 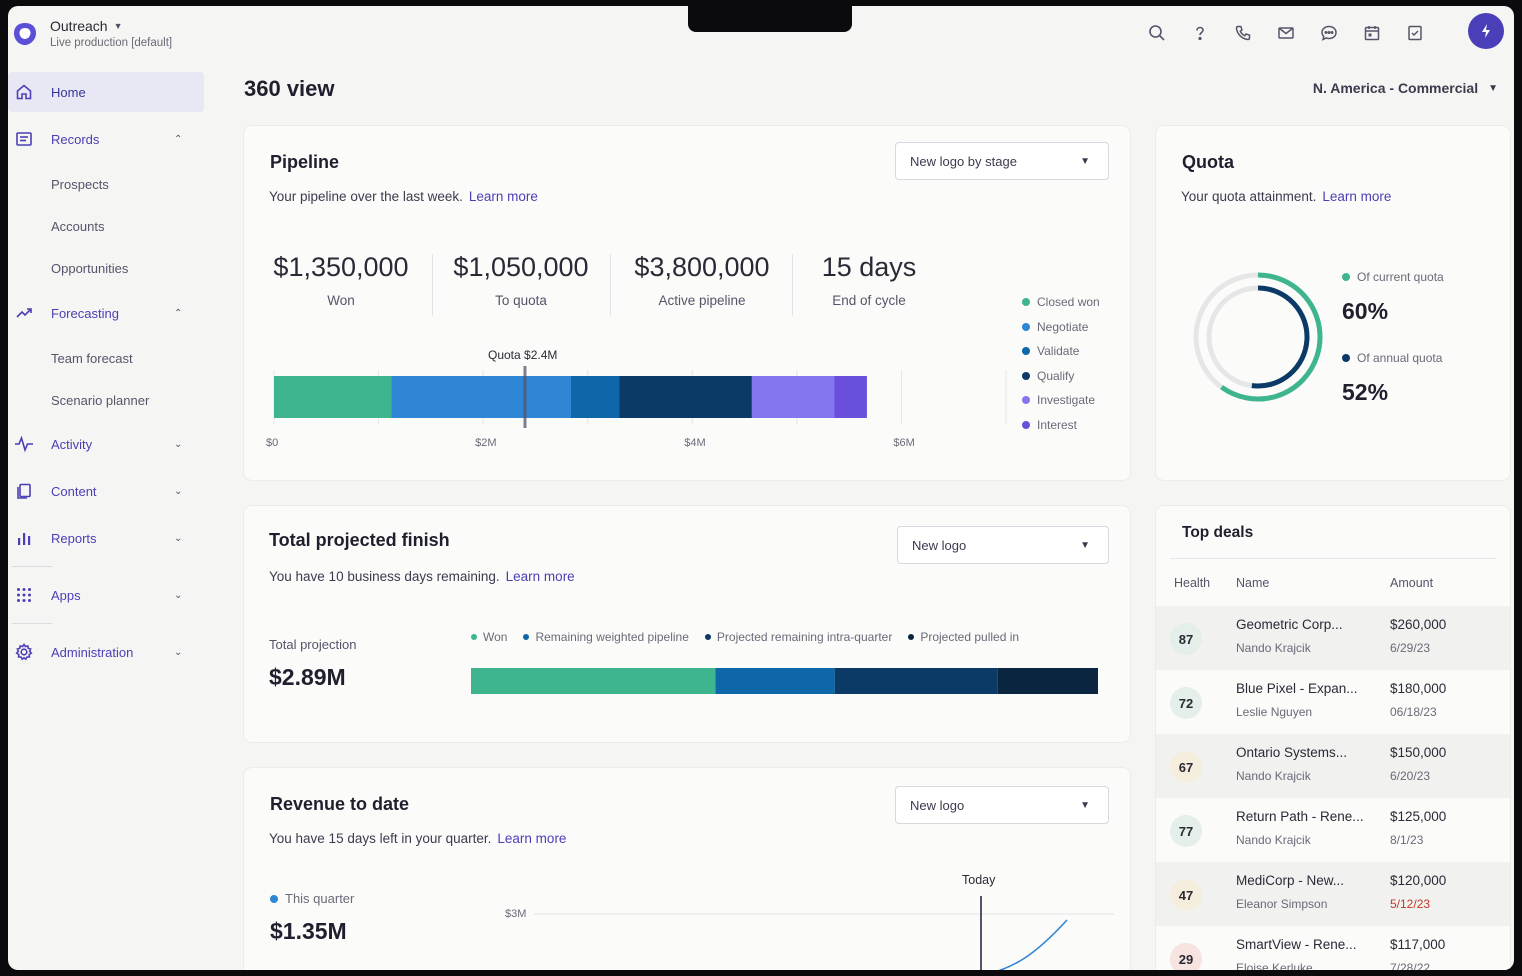 I want to click on bar-segment-validate, so click(x=595, y=397).